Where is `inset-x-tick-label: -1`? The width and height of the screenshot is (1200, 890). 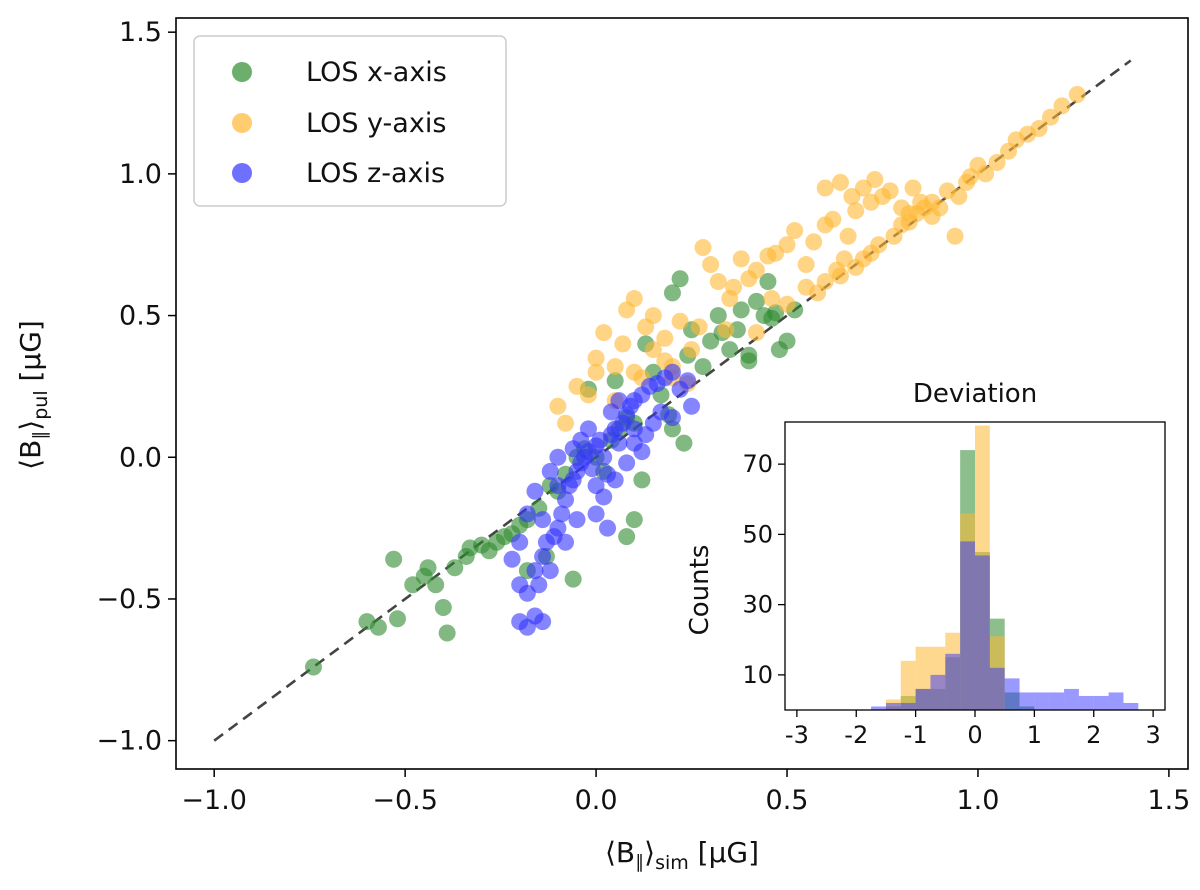 inset-x-tick-label: -1 is located at coordinates (916, 735).